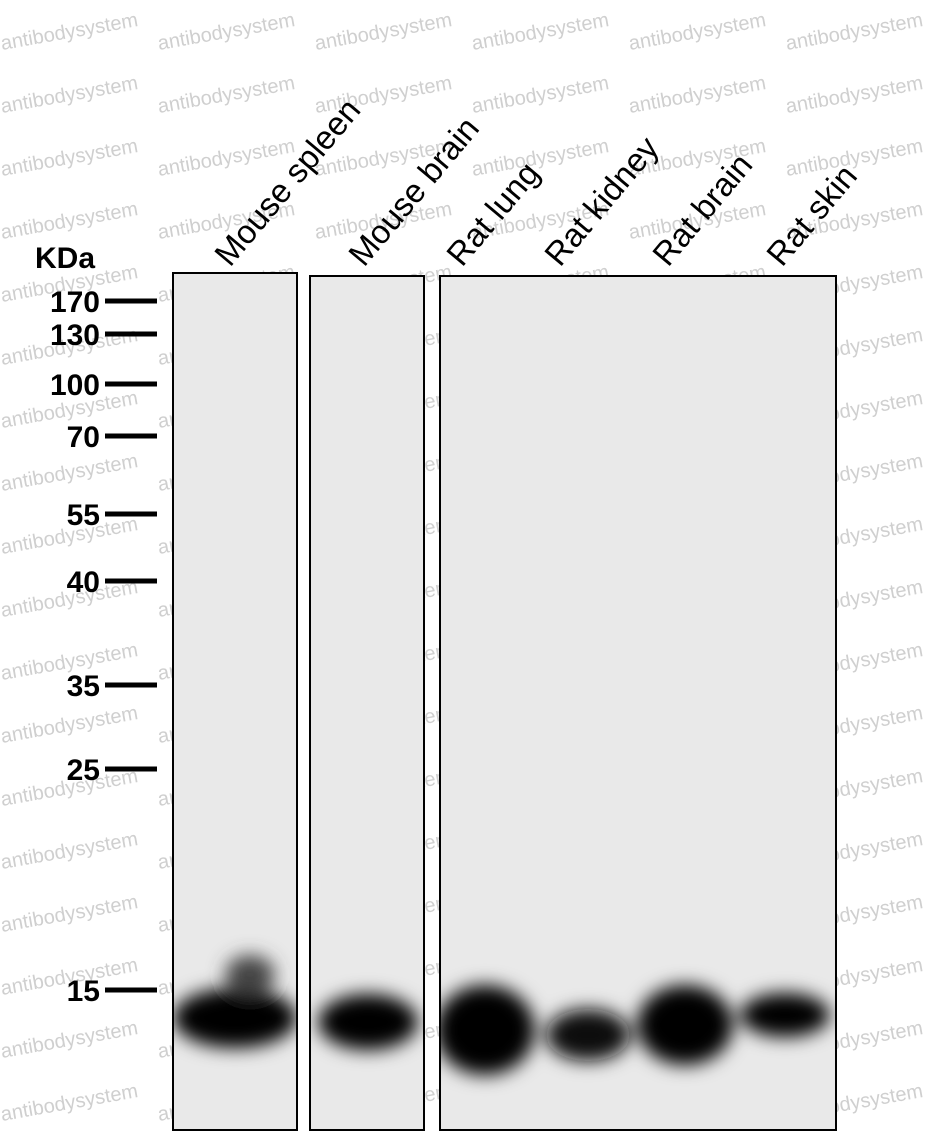 The height and width of the screenshot is (1135, 942). I want to click on marker-label: 170, so click(75, 302).